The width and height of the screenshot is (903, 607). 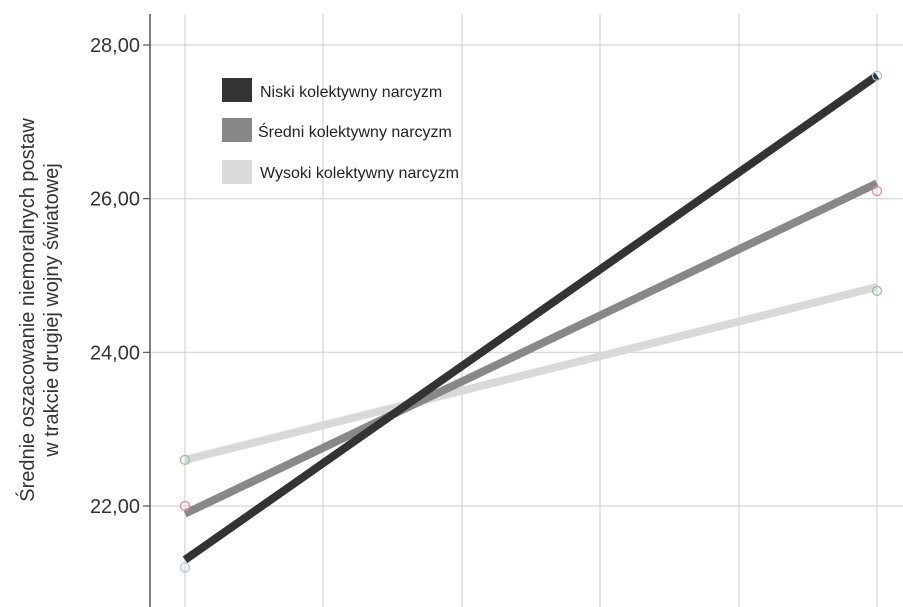 I want to click on y-ticks: 22,00 24,00 26,00 28,00, so click(x=120, y=276).